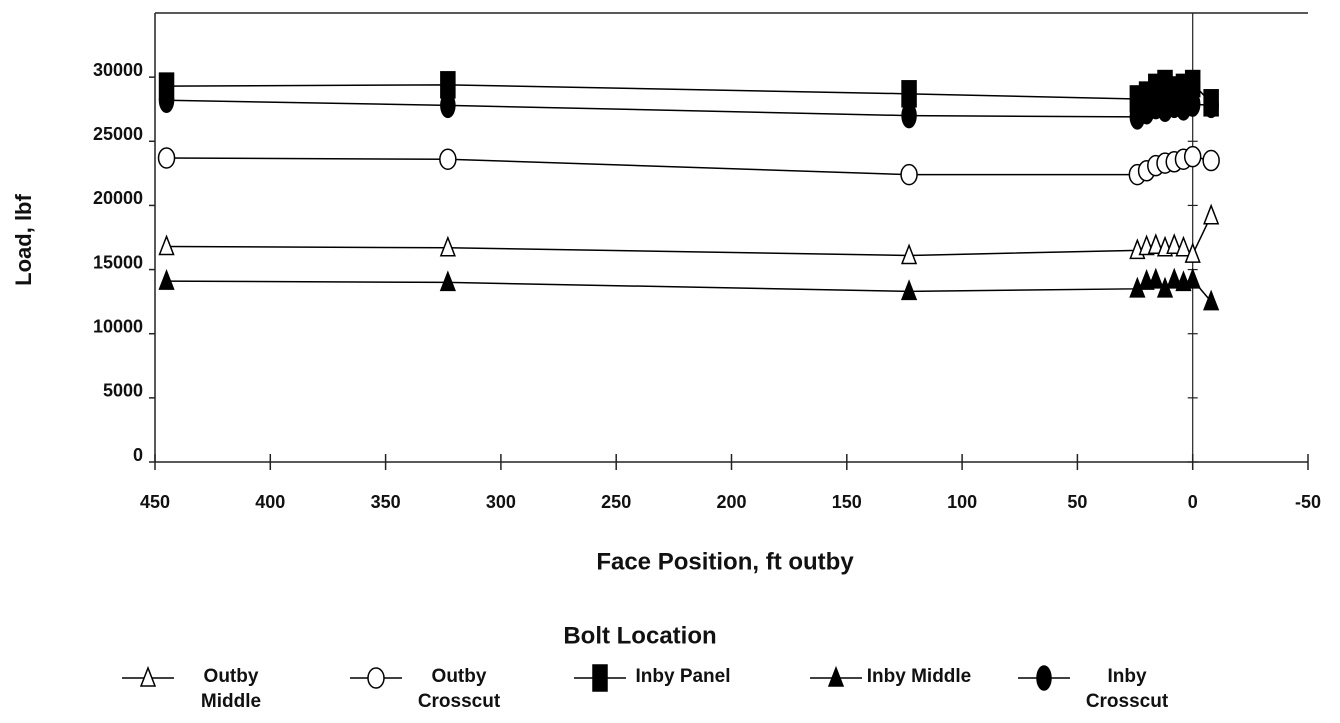 The height and width of the screenshot is (723, 1340). Describe the element at coordinates (118, 198) in the screenshot. I see `y-tick-label: 20000` at that location.